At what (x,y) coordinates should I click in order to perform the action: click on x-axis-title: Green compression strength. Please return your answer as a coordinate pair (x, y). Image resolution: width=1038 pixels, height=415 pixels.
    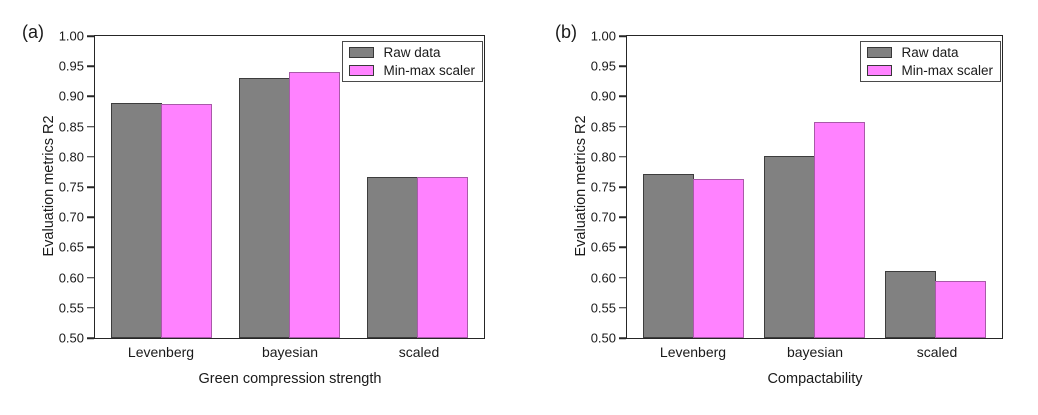
    Looking at the image, I should click on (290, 379).